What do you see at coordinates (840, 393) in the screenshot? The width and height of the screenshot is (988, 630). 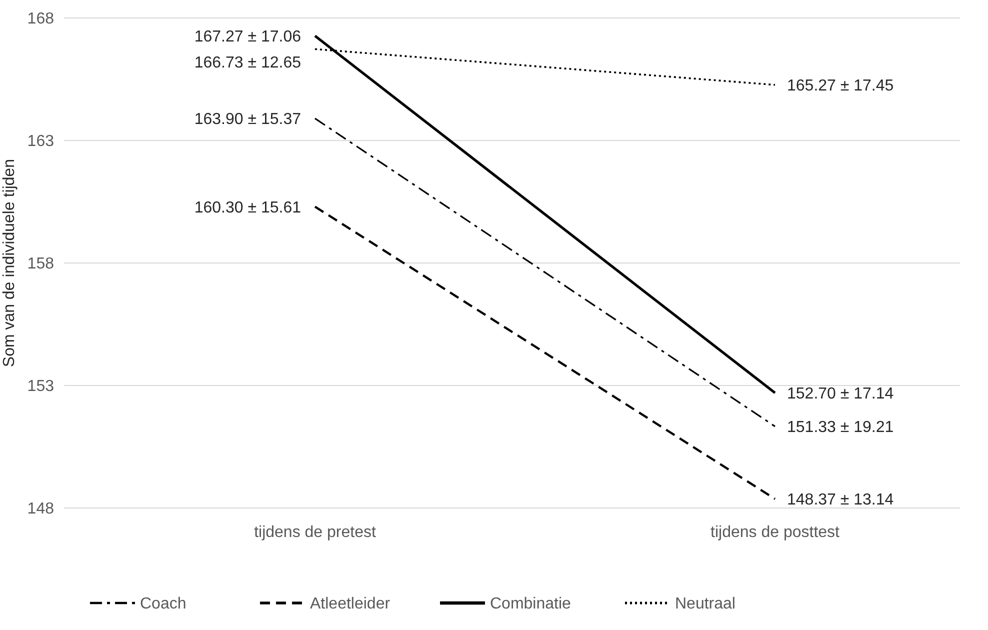 I see `data-label: 152.70 ± 17.14` at bounding box center [840, 393].